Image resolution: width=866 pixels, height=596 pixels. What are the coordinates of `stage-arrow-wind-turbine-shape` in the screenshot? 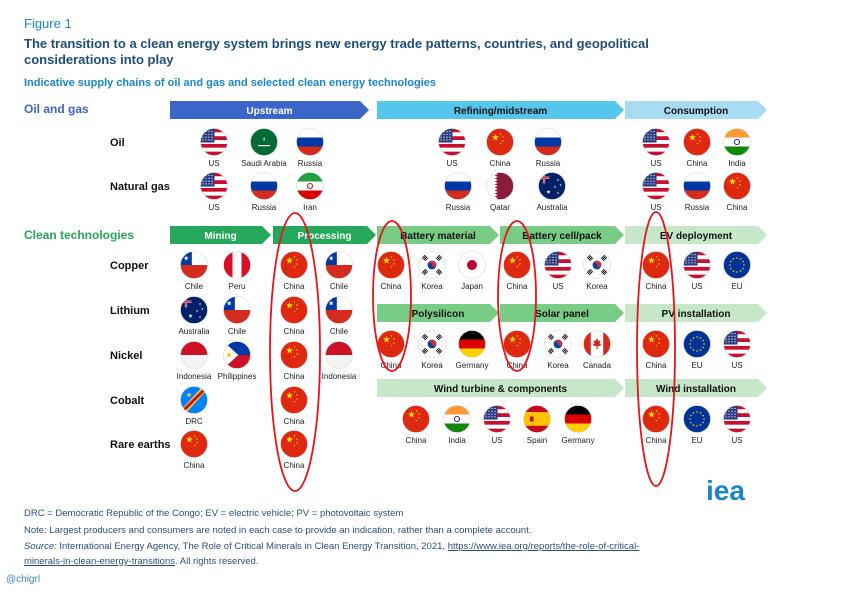 It's located at (500, 388).